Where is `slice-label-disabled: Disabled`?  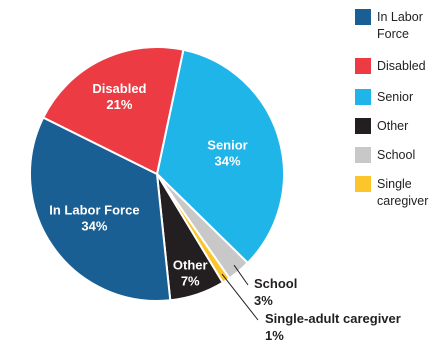
slice-label-disabled: Disabled is located at coordinates (119, 88).